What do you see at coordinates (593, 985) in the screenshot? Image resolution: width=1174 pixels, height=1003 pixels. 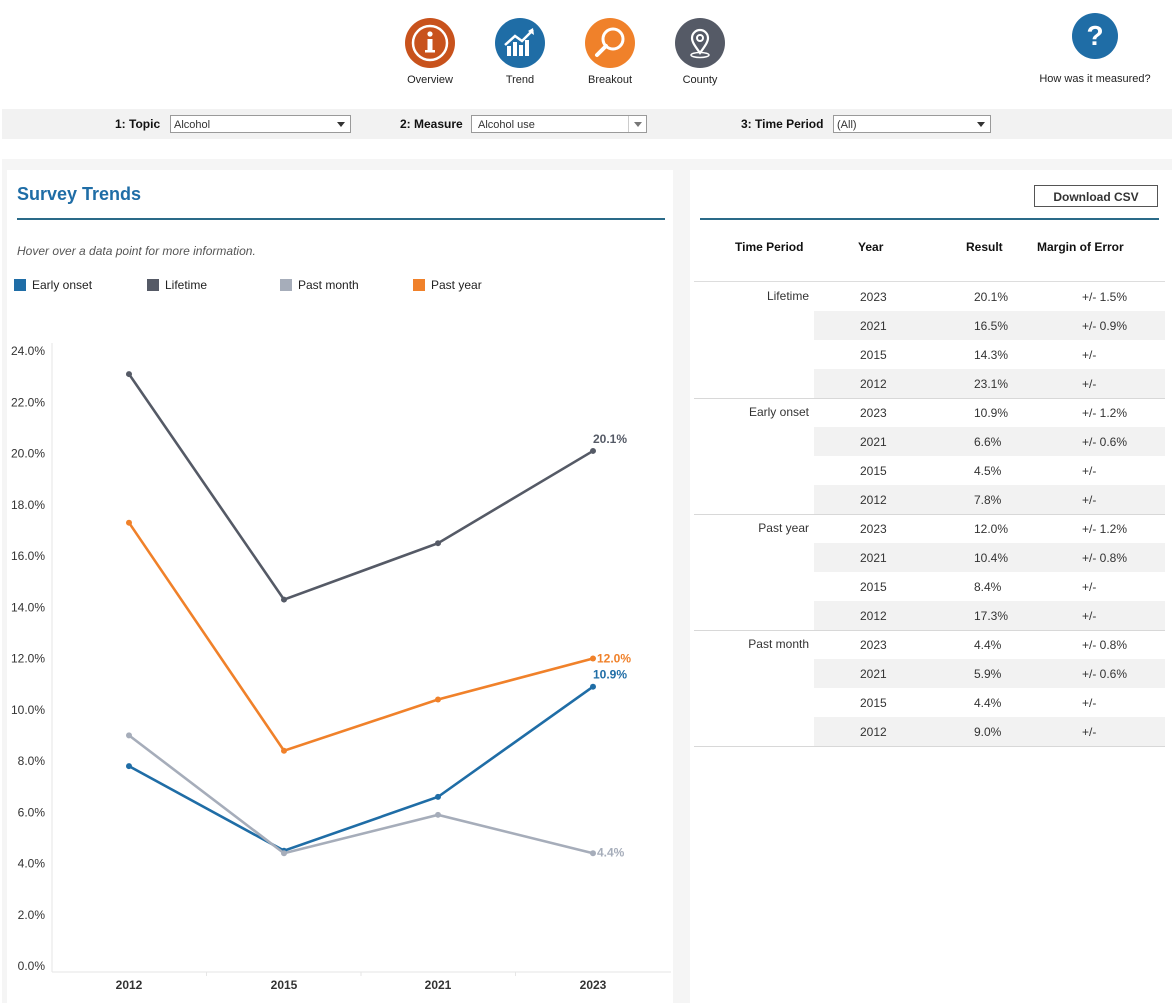 I see `x-tick-label: 2023` at bounding box center [593, 985].